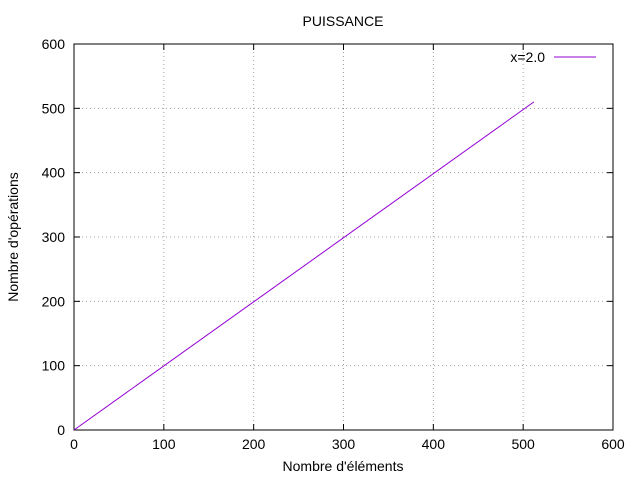 The height and width of the screenshot is (480, 640). What do you see at coordinates (54, 173) in the screenshot?
I see `y-tick-label: 400` at bounding box center [54, 173].